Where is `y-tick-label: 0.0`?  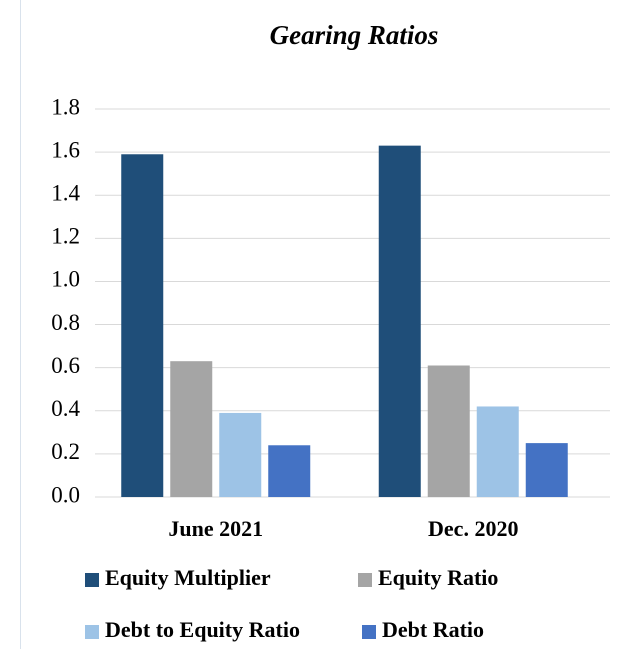
y-tick-label: 0.0 is located at coordinates (65, 494).